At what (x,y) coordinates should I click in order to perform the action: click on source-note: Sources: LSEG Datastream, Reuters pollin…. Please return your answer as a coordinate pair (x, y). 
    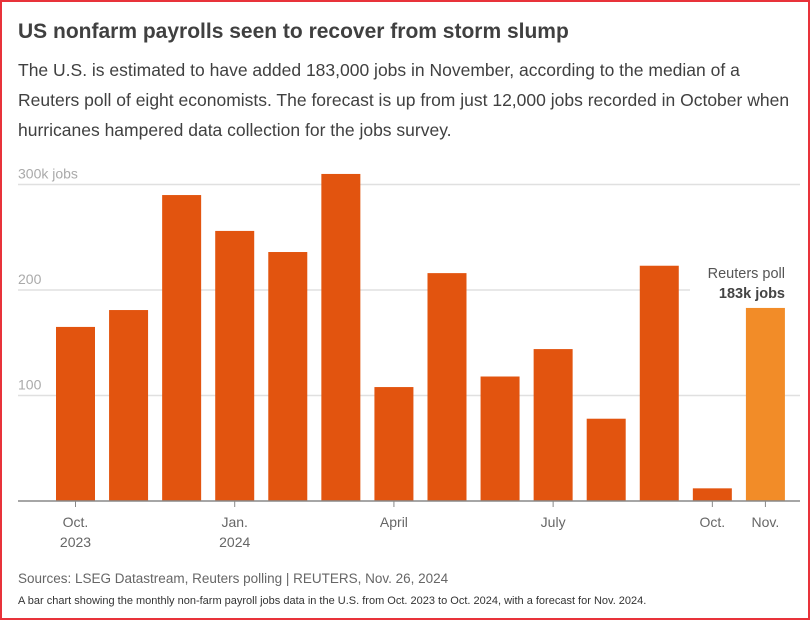
    Looking at the image, I should click on (233, 578).